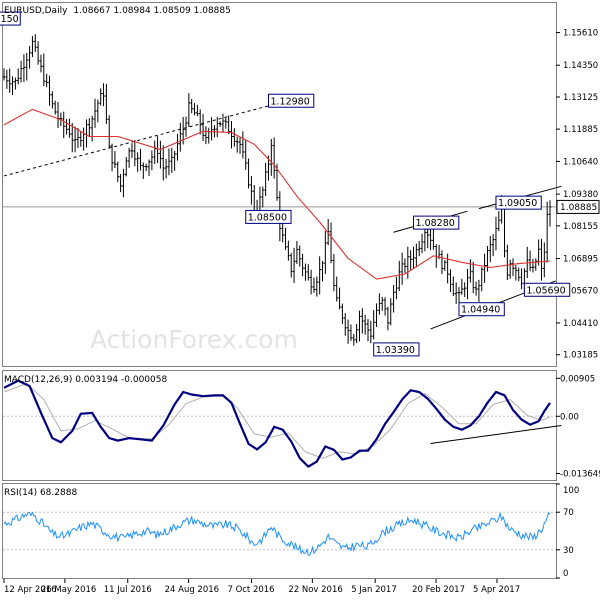 This screenshot has height=600, width=600. What do you see at coordinates (569, 417) in the screenshot?
I see `macd-y-tick-label: 0.00` at bounding box center [569, 417].